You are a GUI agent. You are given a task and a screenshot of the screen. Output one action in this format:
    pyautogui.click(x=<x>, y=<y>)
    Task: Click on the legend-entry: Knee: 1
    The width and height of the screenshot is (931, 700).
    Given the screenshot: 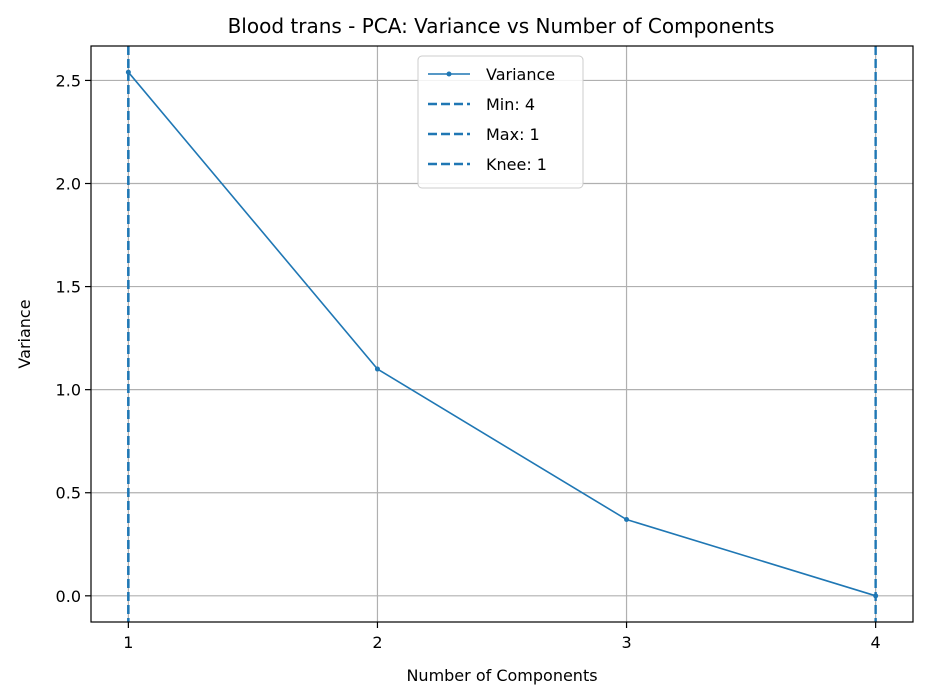 What is the action you would take?
    pyautogui.click(x=487, y=164)
    